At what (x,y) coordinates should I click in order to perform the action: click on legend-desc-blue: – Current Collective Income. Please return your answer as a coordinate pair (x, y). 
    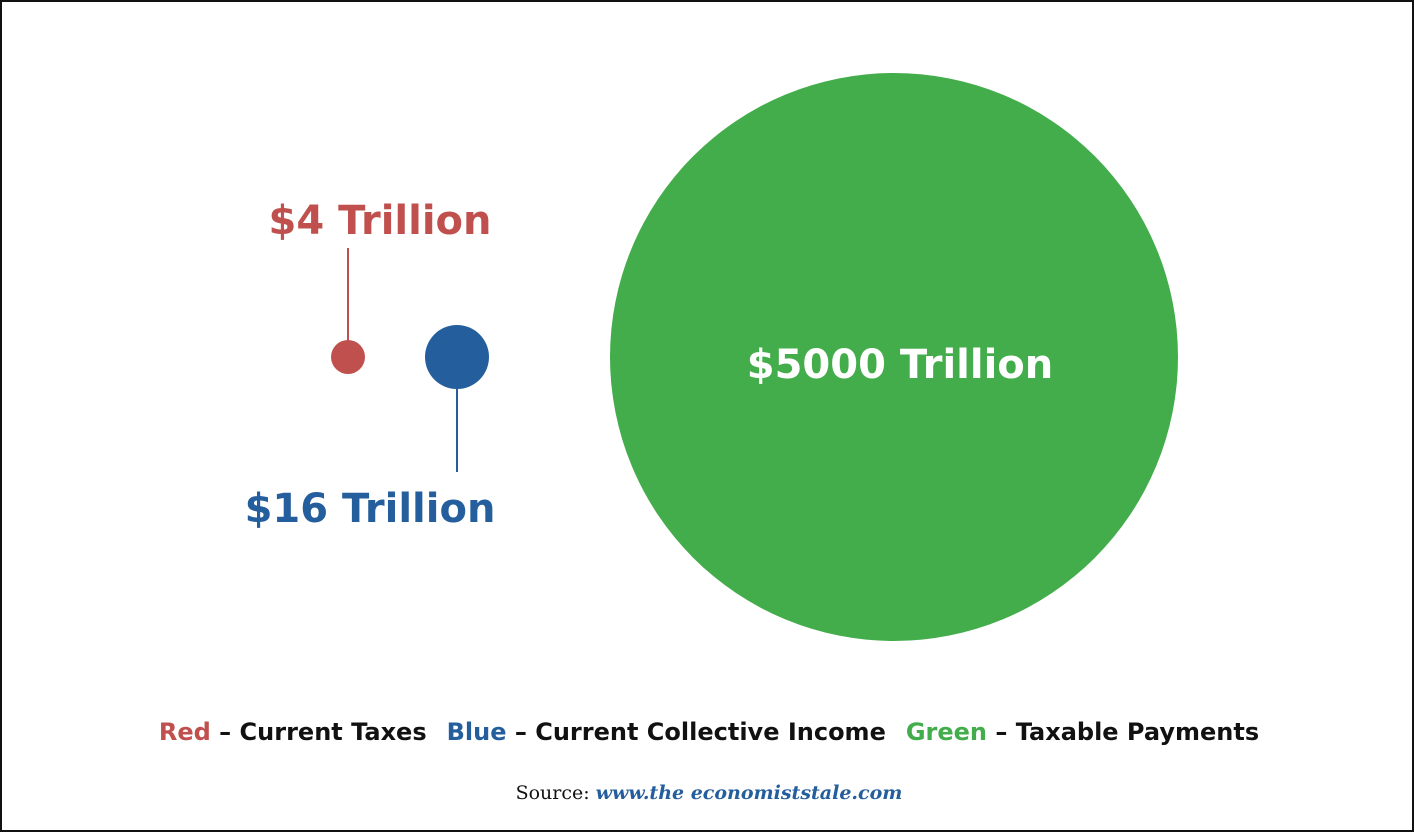
    Looking at the image, I should click on (696, 732).